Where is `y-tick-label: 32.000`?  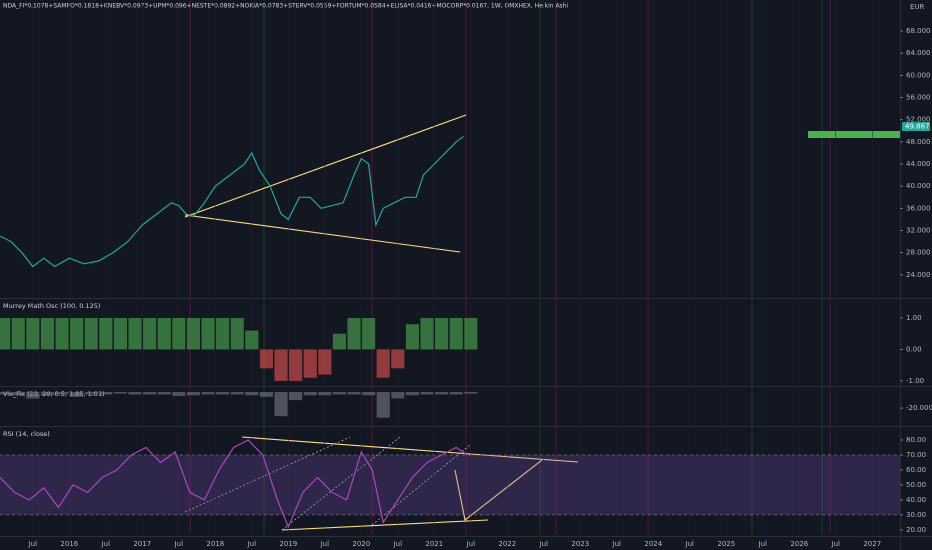
y-tick-label: 32.000 is located at coordinates (918, 231).